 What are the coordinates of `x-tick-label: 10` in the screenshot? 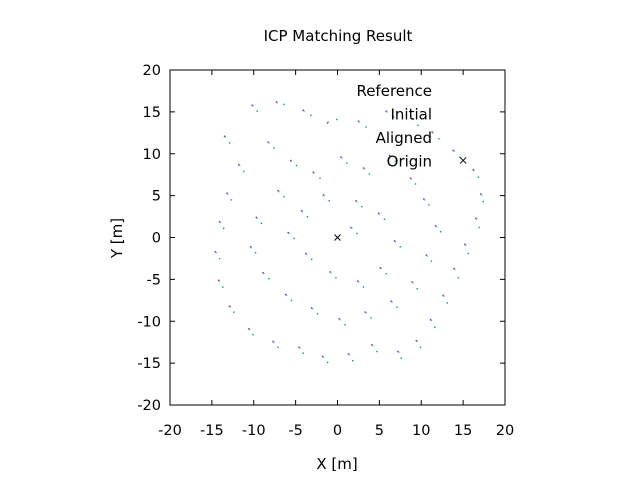 It's located at (421, 431).